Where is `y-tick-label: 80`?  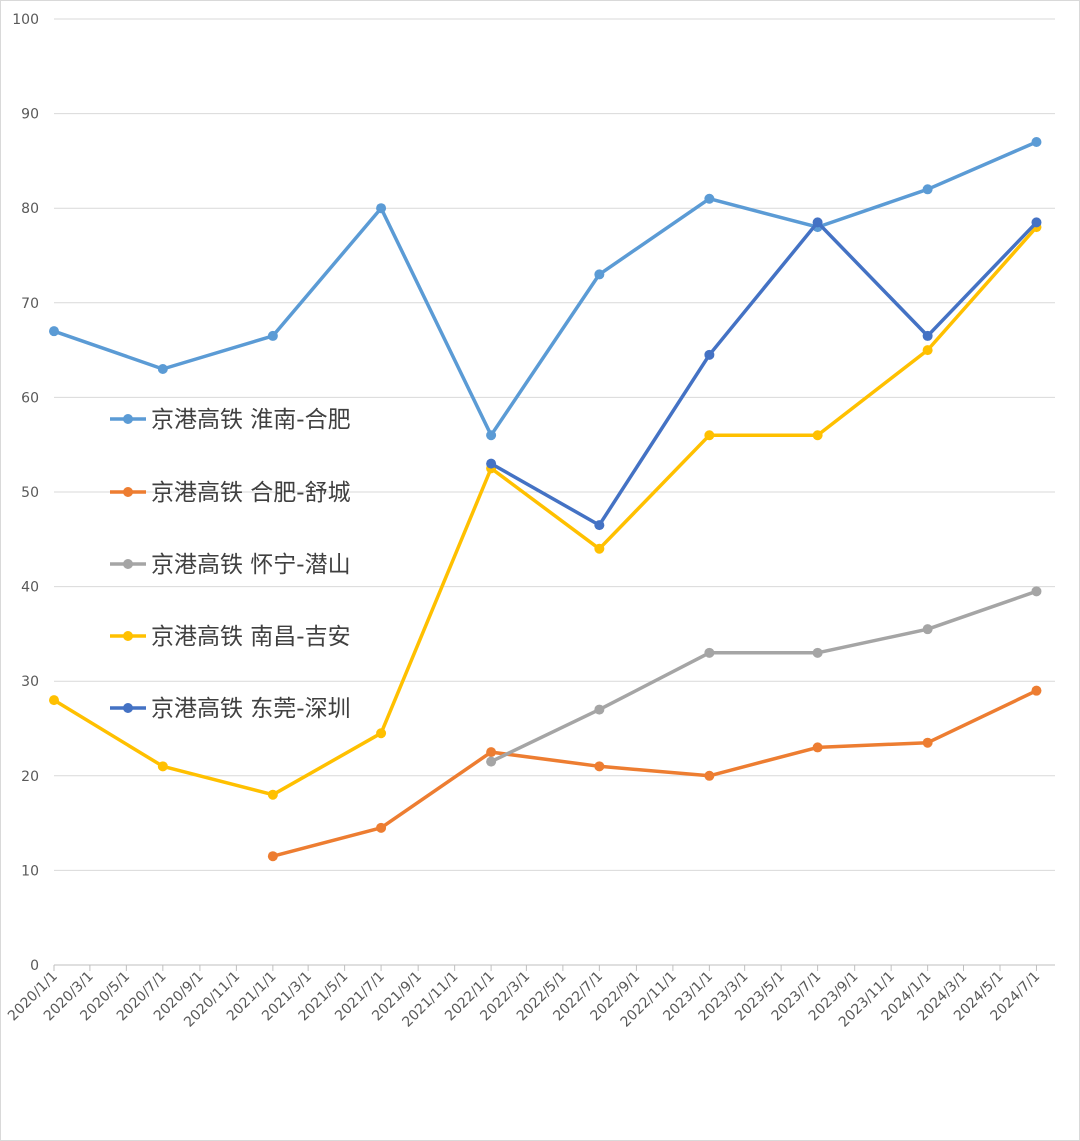
y-tick-label: 80 is located at coordinates (30, 209).